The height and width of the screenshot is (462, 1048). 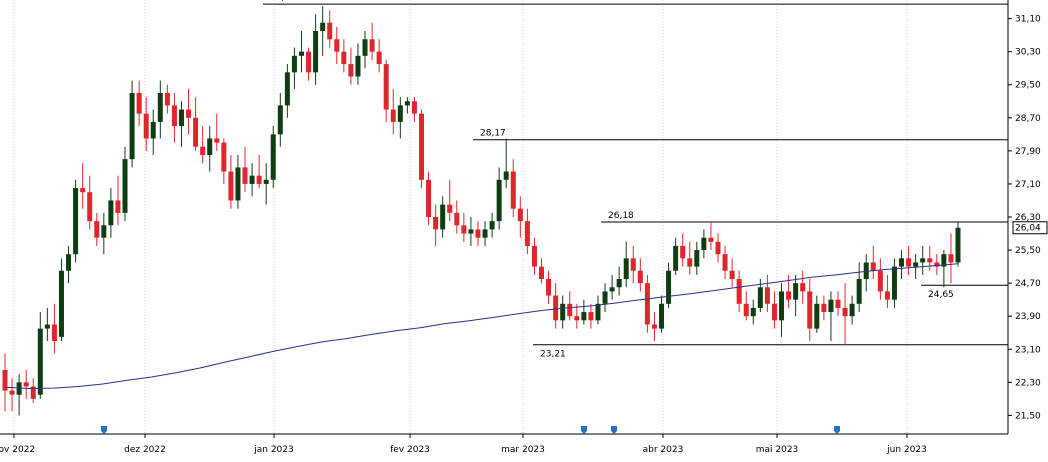 I want to click on y-tick-label: 24,70, so click(x=1028, y=284).